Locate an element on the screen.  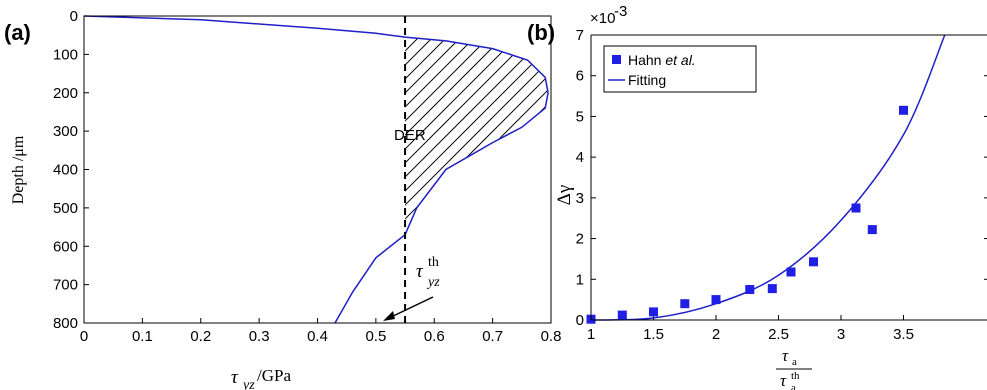
x-tick-label: 0.4 is located at coordinates (317, 336).